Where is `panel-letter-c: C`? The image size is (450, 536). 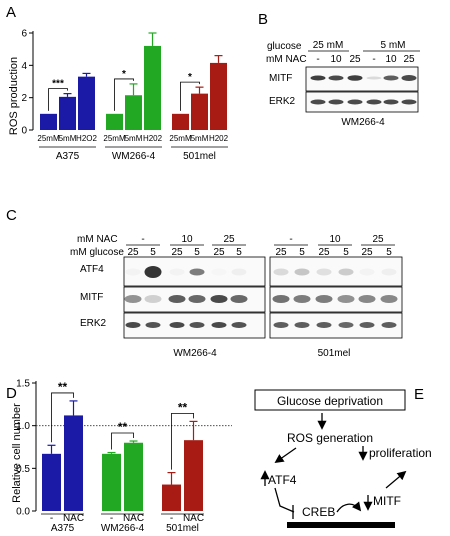 panel-letter-c: C is located at coordinates (11, 215).